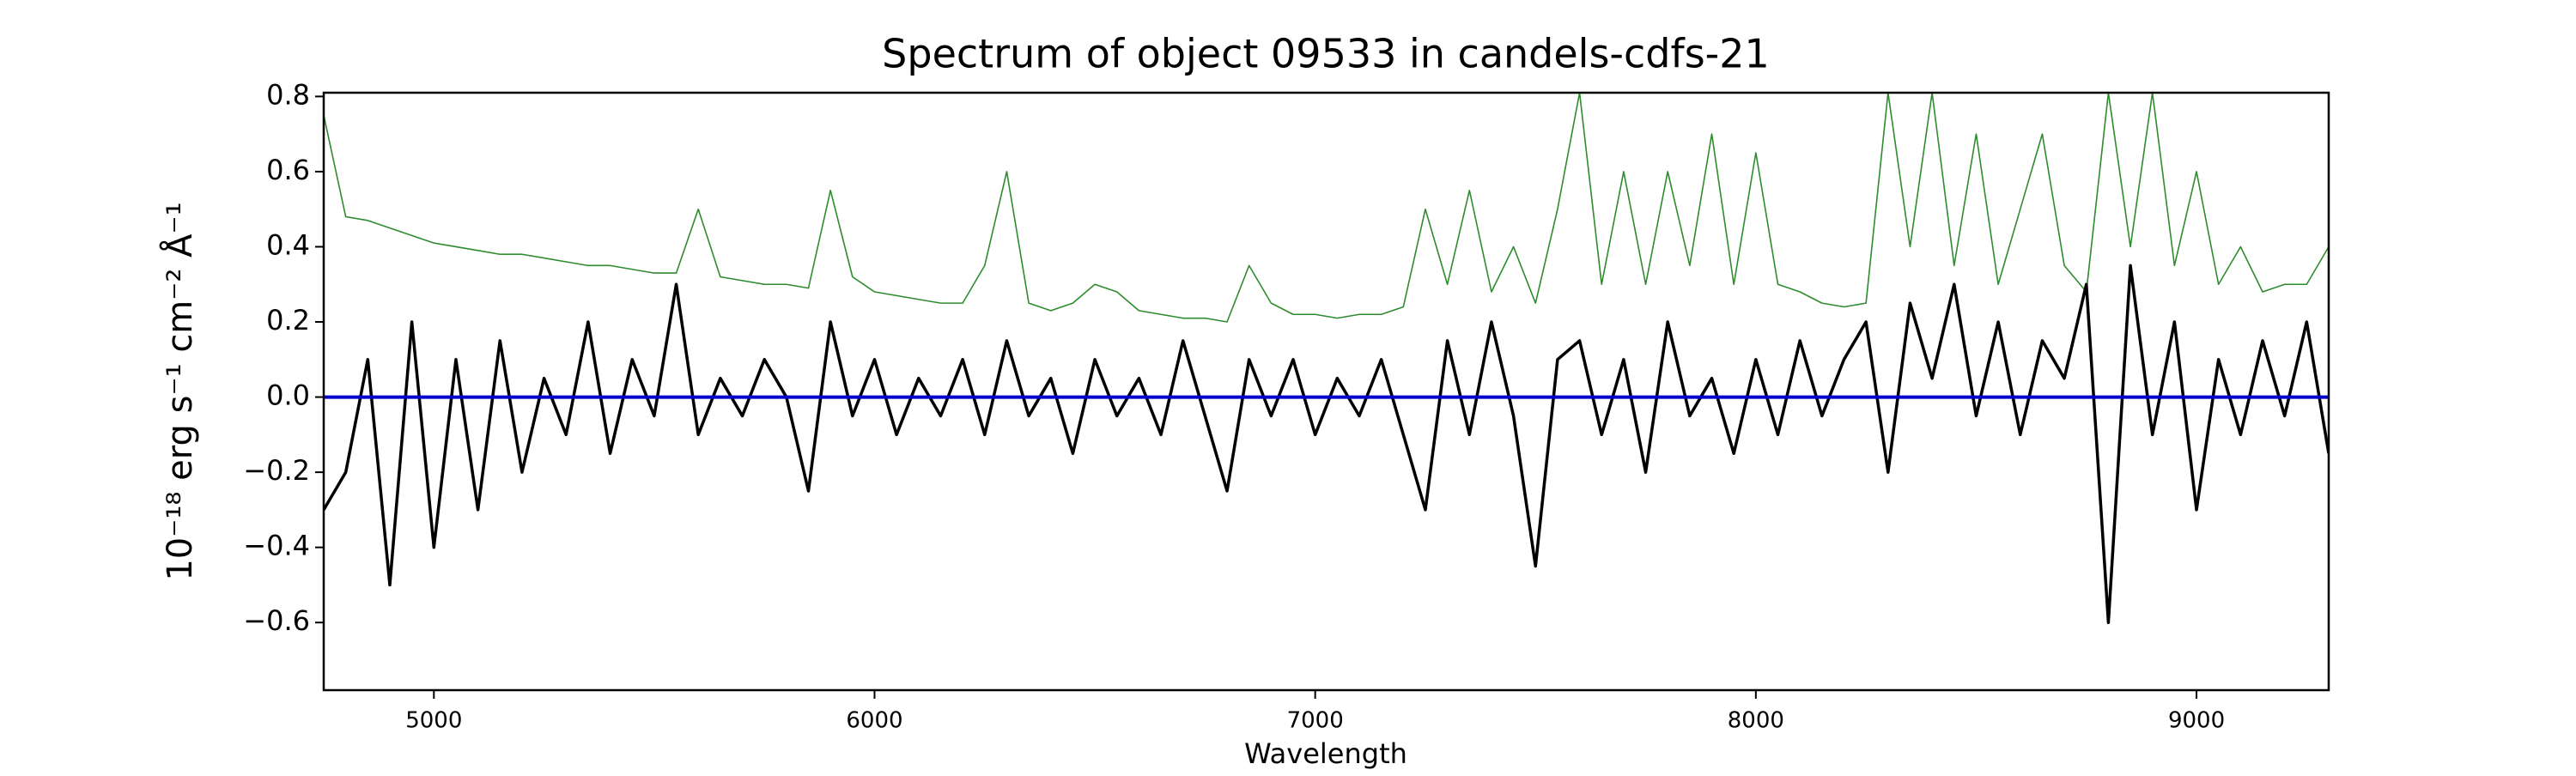 The height and width of the screenshot is (776, 2576). I want to click on x-tick-label: 9000, so click(2196, 721).